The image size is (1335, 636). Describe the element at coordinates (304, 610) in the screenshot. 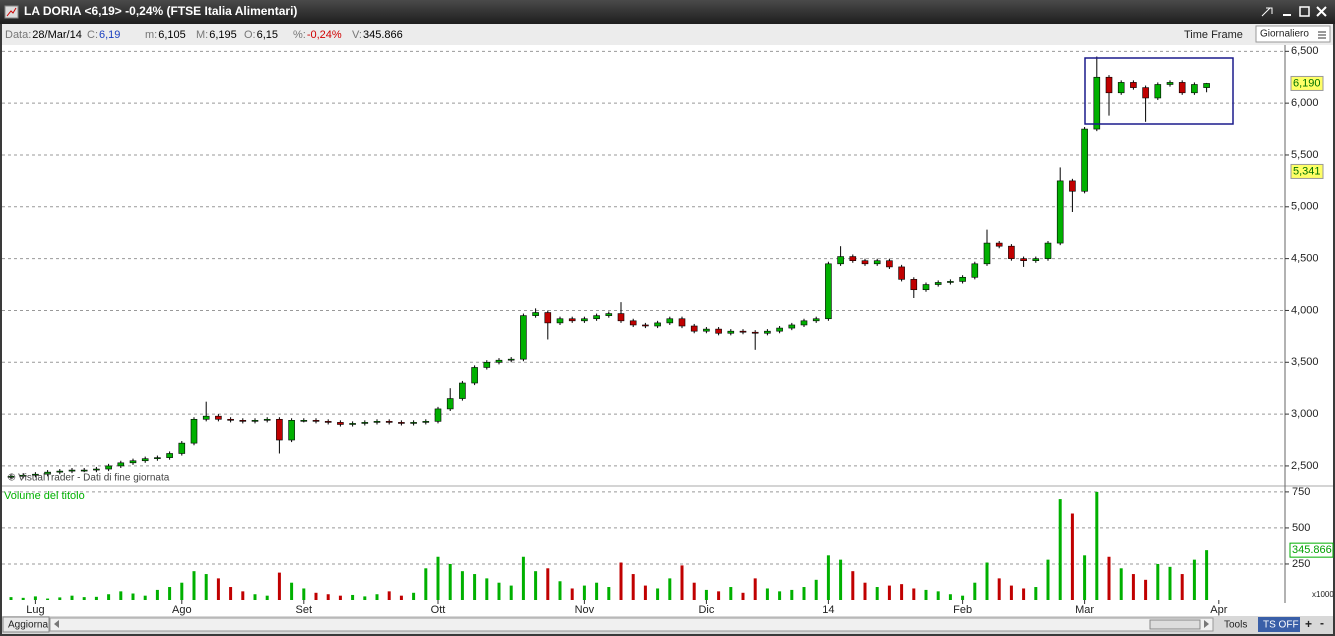

I see `x-tick-label: Set` at that location.